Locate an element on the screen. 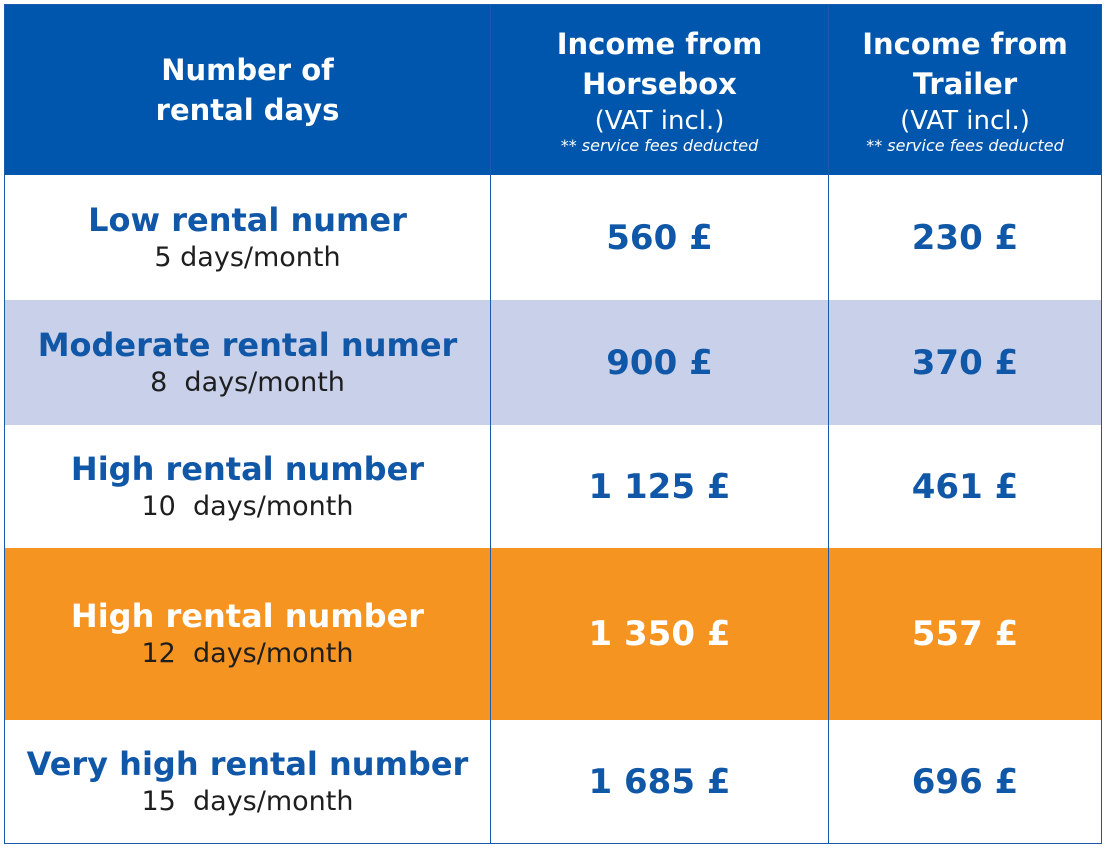 This screenshot has height=851, width=1108. row-days: 5 days/month is located at coordinates (247, 257).